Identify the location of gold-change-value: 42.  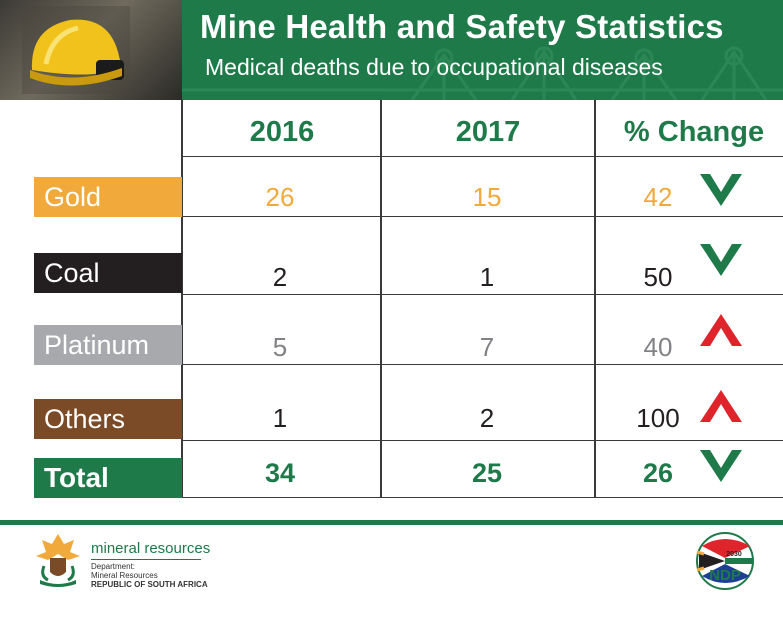
(658, 197).